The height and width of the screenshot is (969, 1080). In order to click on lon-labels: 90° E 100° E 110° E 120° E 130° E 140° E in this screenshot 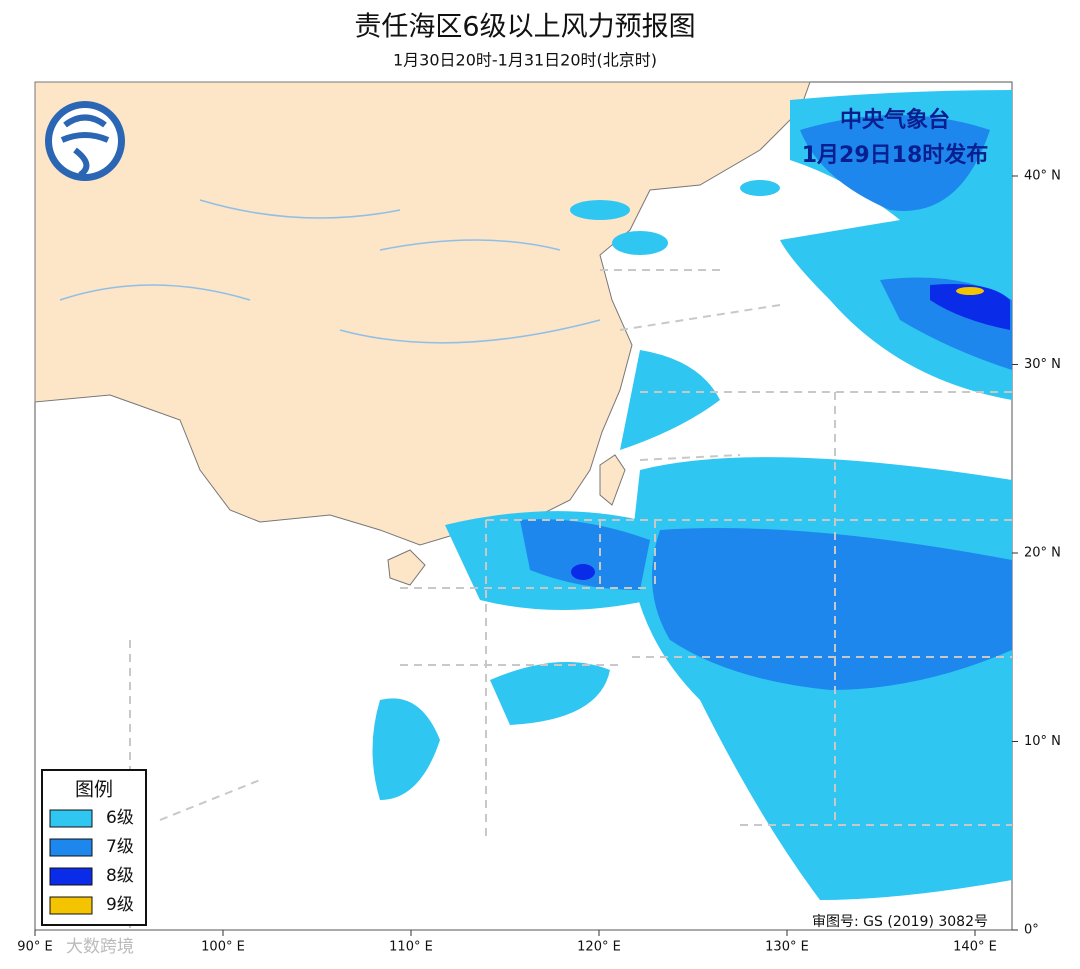, I will do `click(507, 942)`.